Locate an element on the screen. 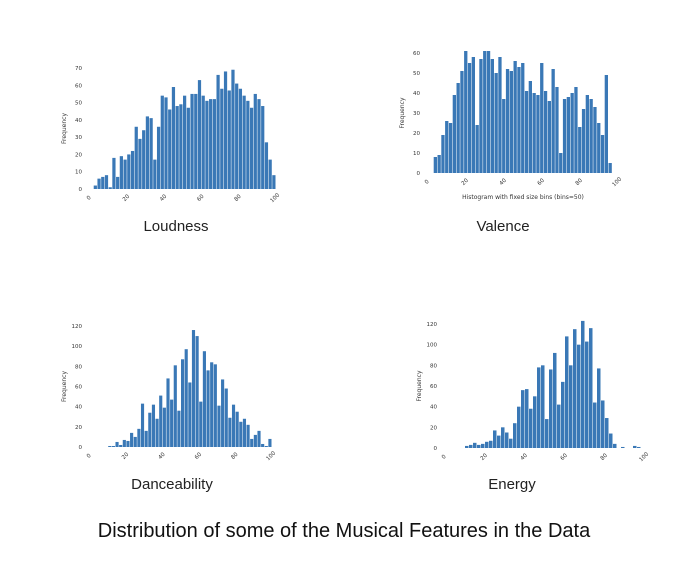  y-tick-label: 20 is located at coordinates (433, 428).